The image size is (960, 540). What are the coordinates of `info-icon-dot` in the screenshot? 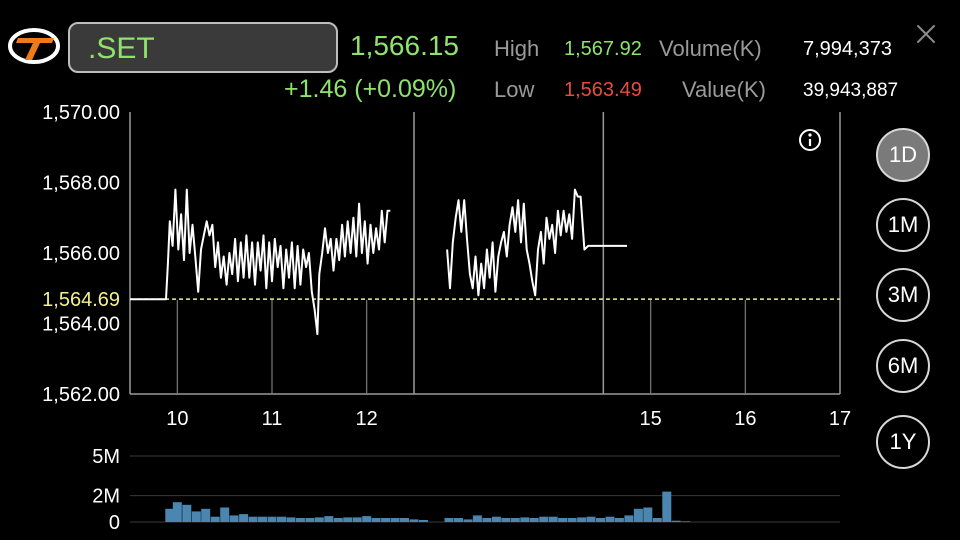 It's located at (810, 135).